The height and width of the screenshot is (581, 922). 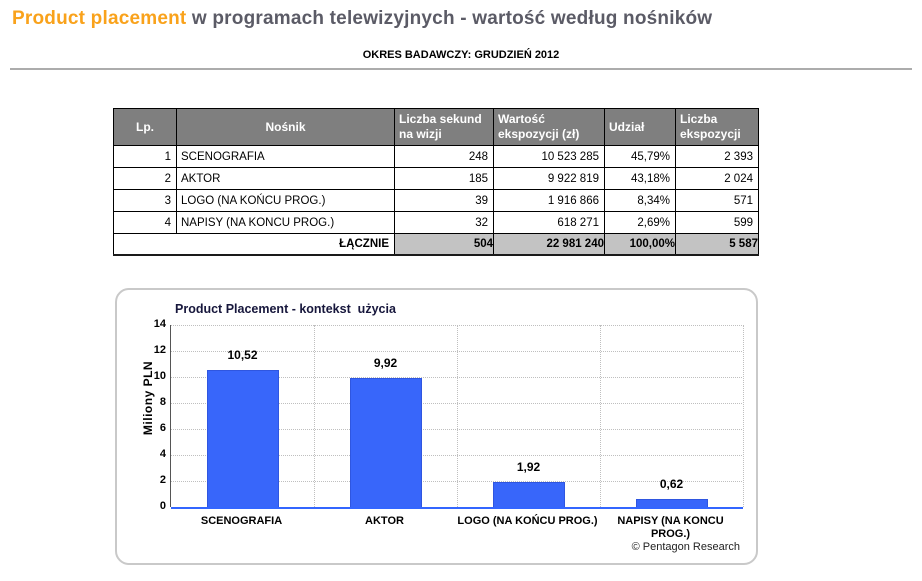 I want to click on value-cell: 10 523 285, so click(x=549, y=156).